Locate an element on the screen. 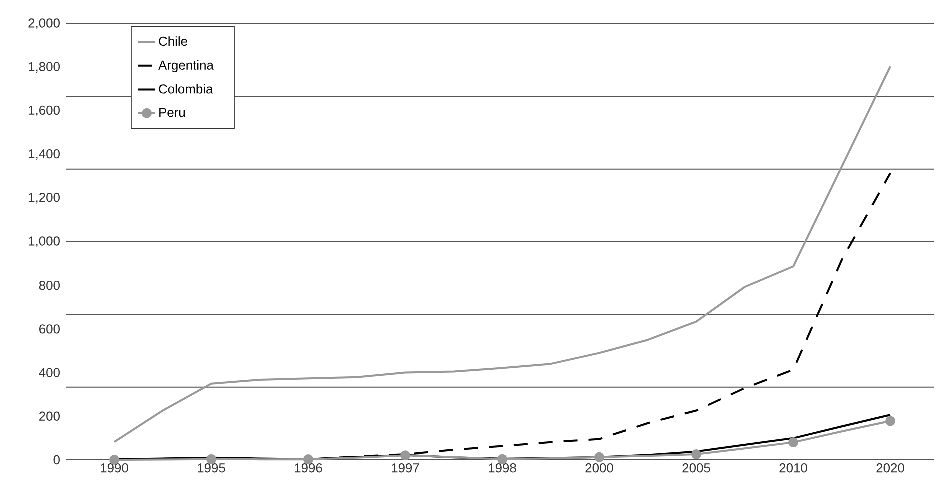  x-tick-label: 2005 is located at coordinates (696, 468).